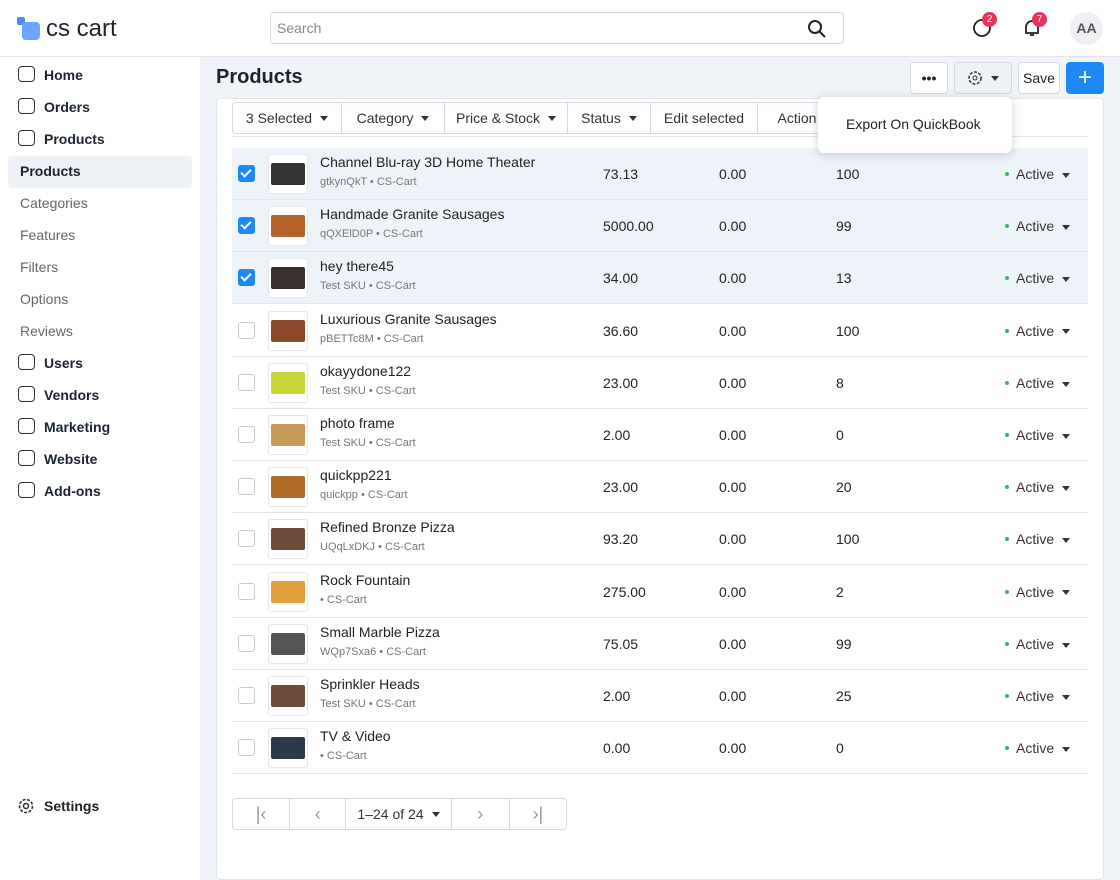 The image size is (1120, 880). I want to click on toolbar-button: Edit selected, so click(704, 118).